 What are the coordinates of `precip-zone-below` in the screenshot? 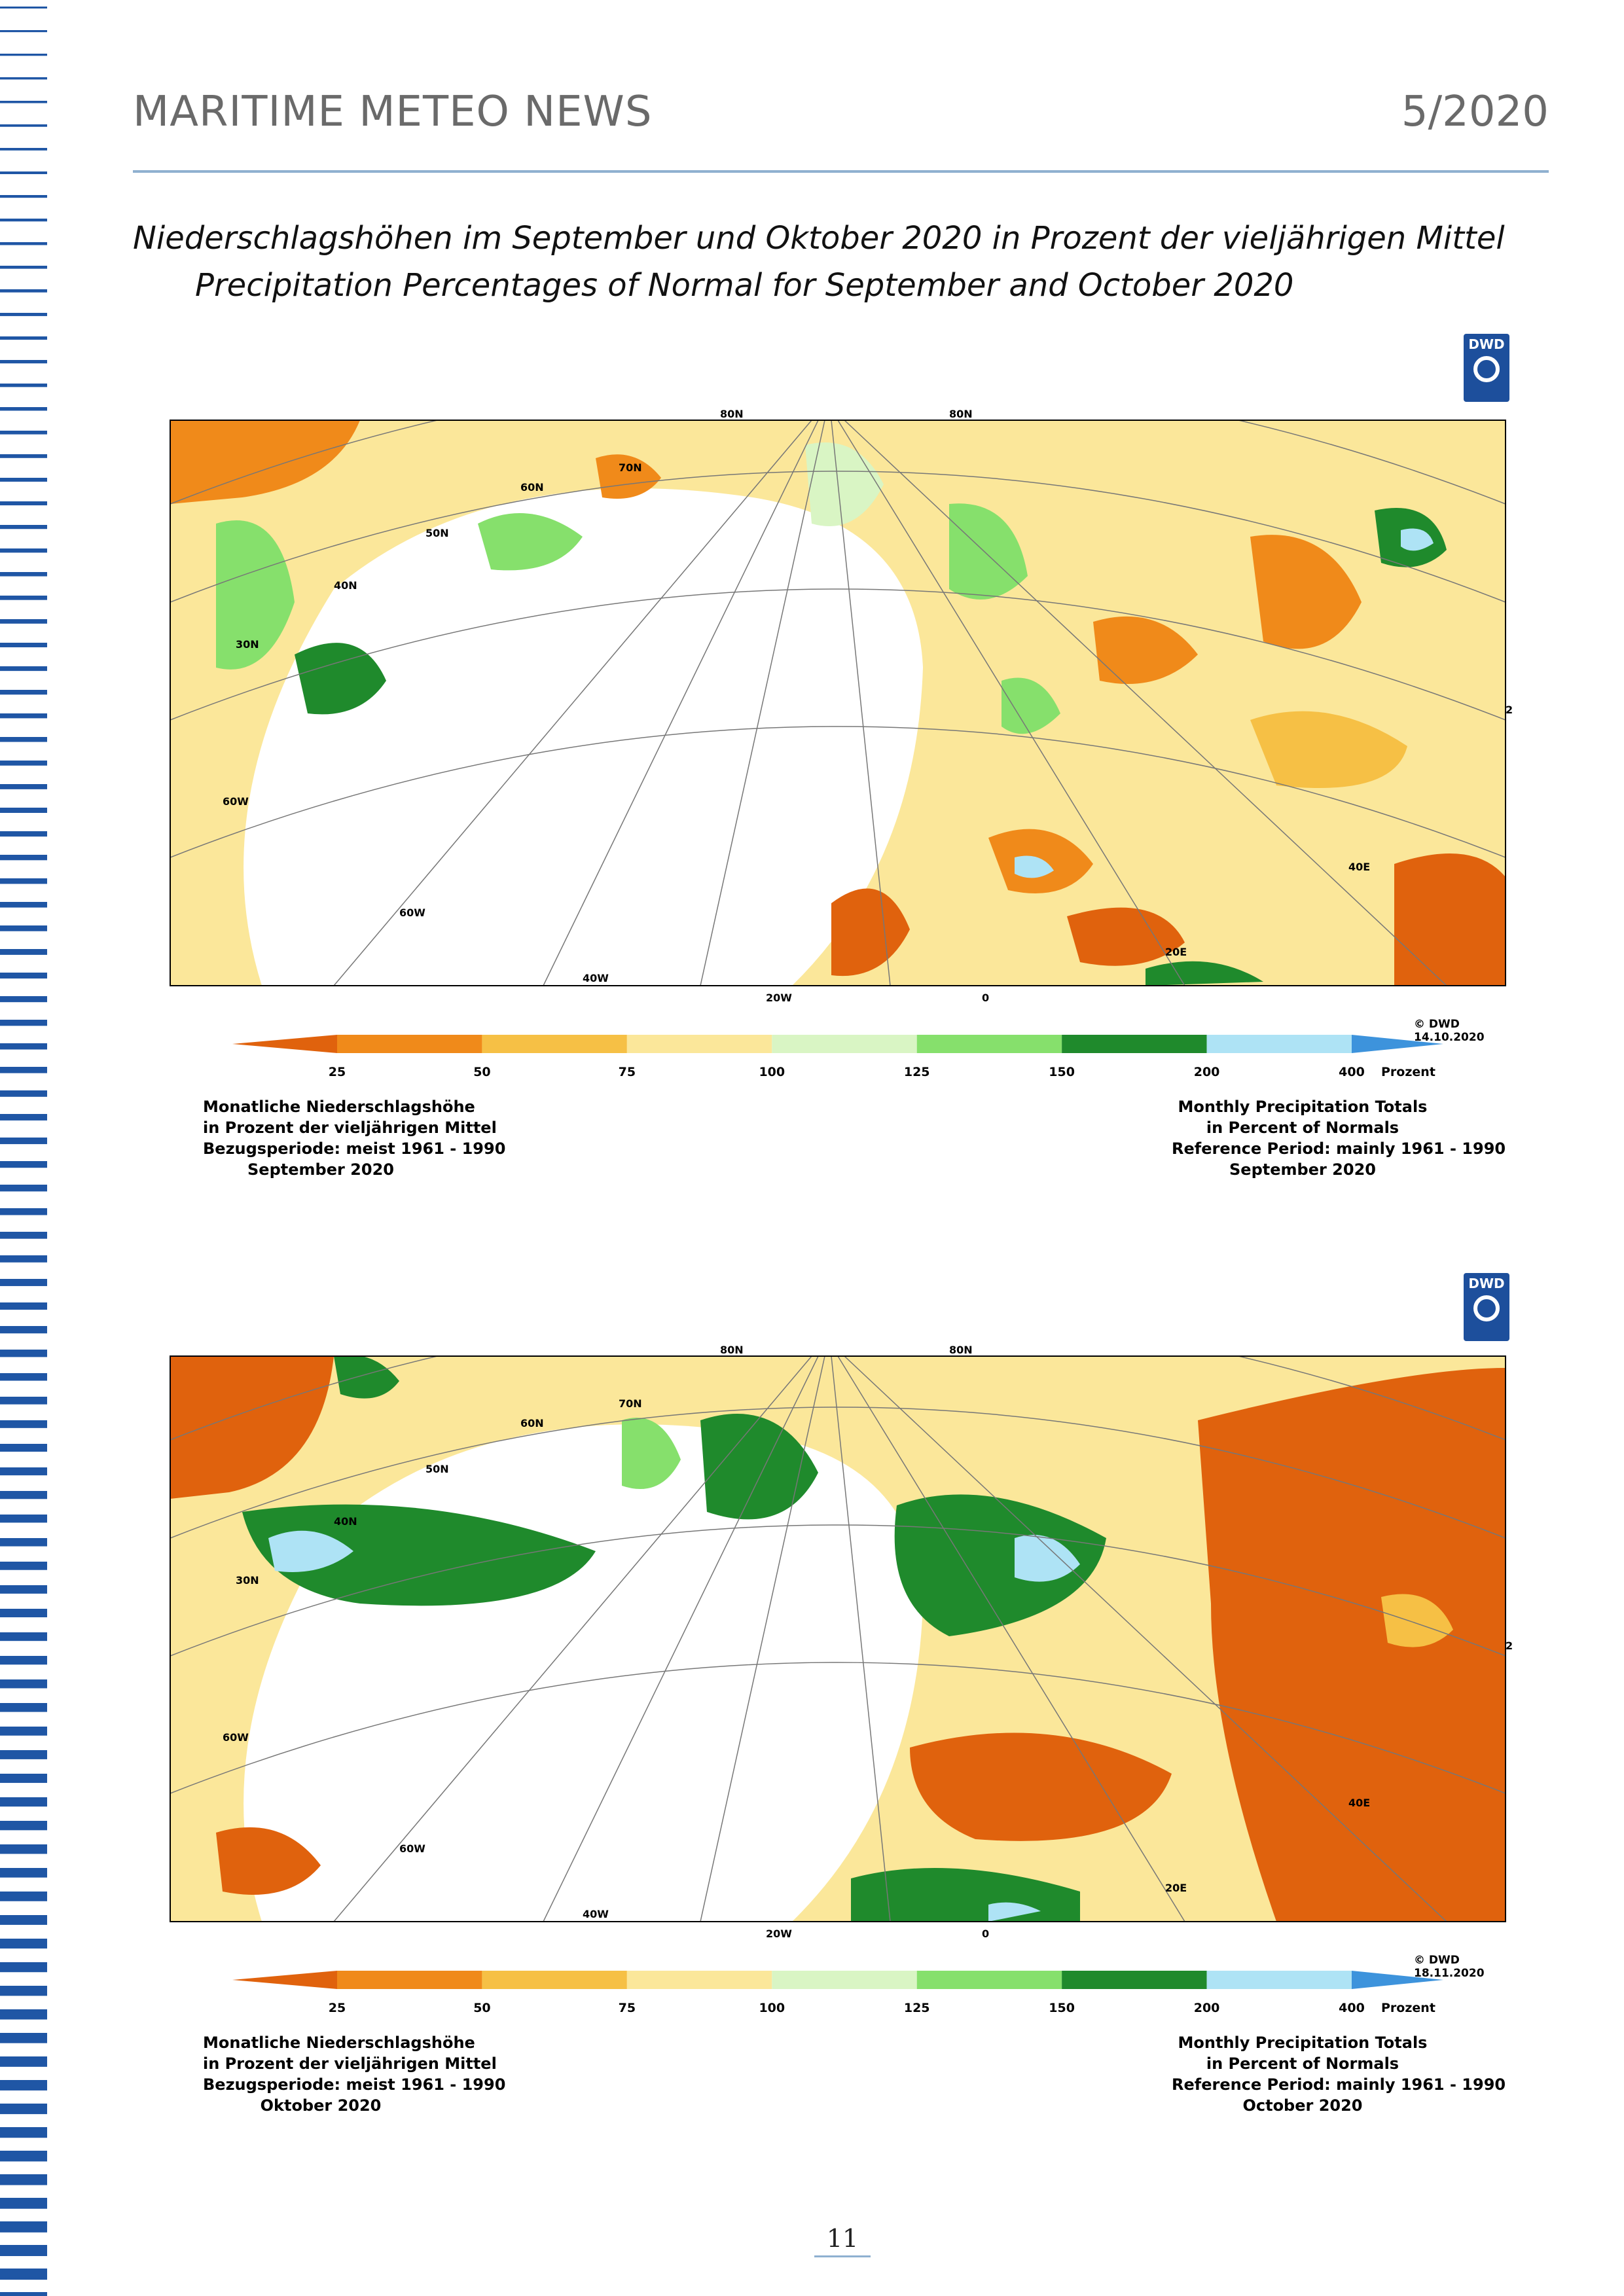 It's located at (1328, 749).